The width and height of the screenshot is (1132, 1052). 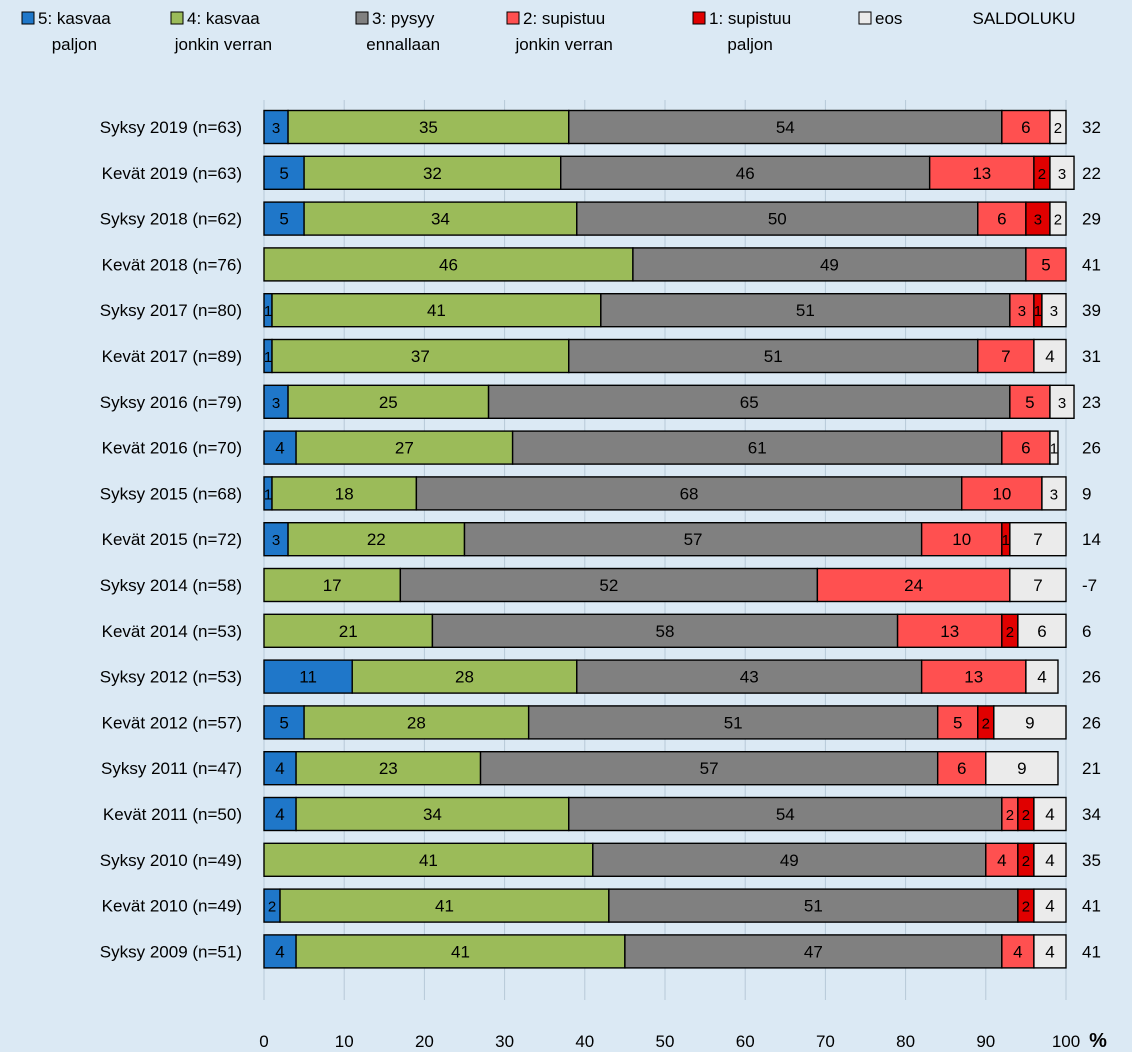 I want to click on bar-row: Kevät 2010 (n=49) 2 41 51 2 4 41, so click(x=601, y=905).